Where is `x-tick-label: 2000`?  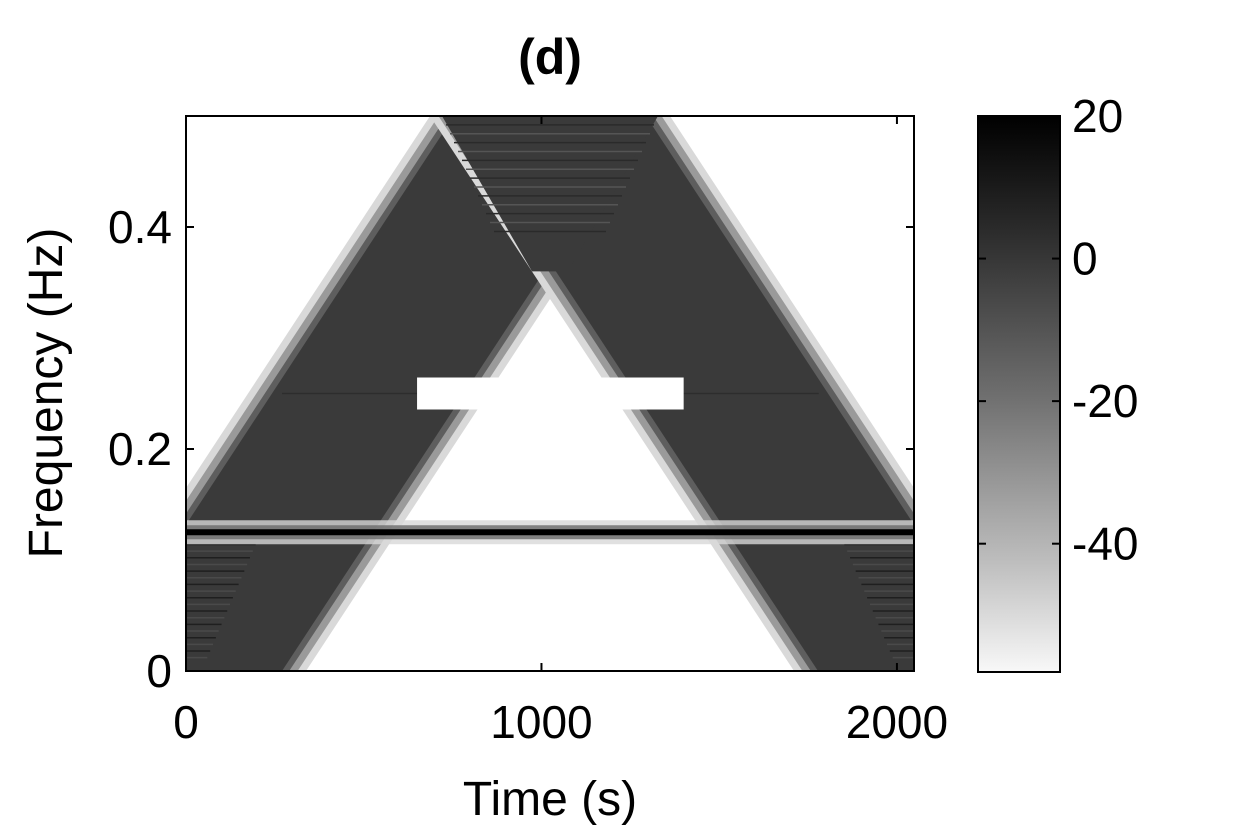
x-tick-label: 2000 is located at coordinates (897, 722).